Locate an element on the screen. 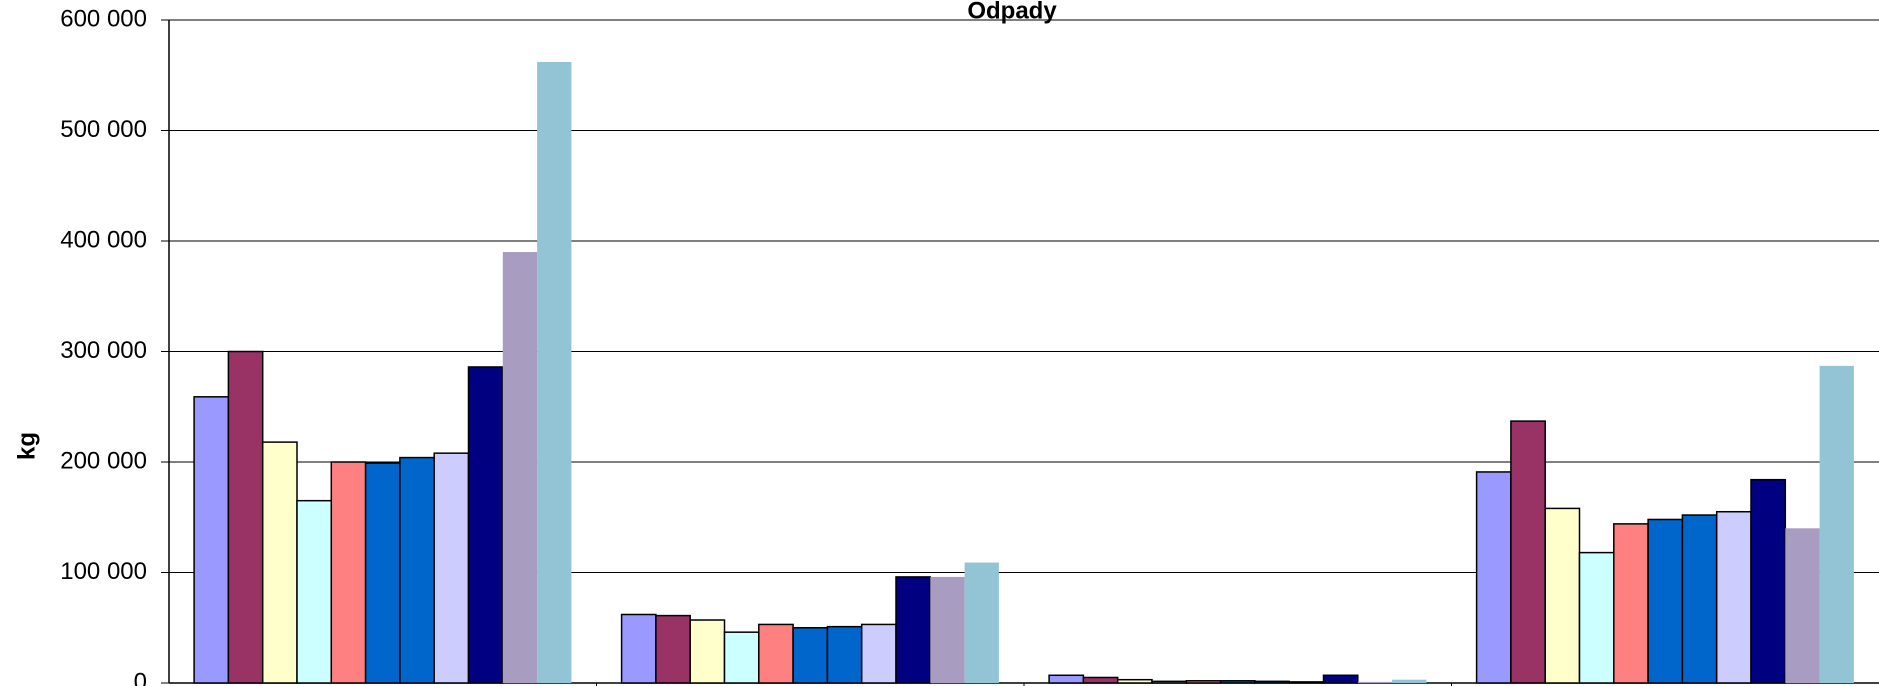 The image size is (1879, 686). chart-title: Odpady is located at coordinates (1012, 12).